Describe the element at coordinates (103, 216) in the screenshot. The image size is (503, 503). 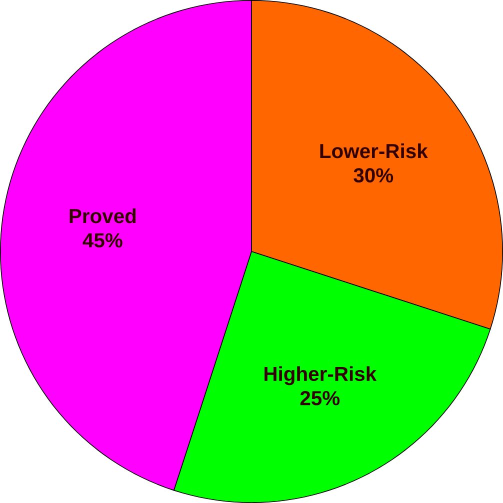
I see `slice-label: Proved` at that location.